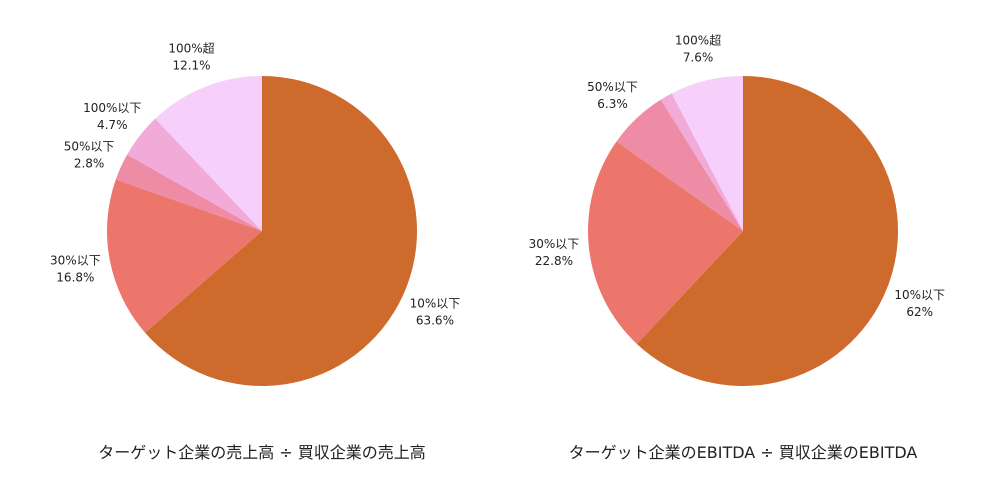  I want to click on slice-value-label: 63.6%, so click(435, 321).